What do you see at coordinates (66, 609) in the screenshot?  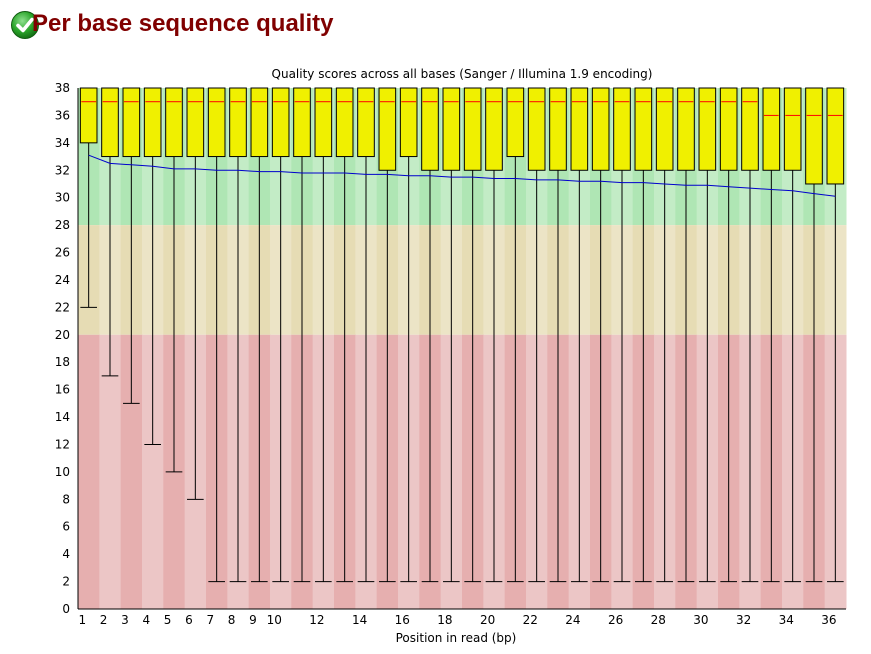 I see `y-tick-label: 0` at bounding box center [66, 609].